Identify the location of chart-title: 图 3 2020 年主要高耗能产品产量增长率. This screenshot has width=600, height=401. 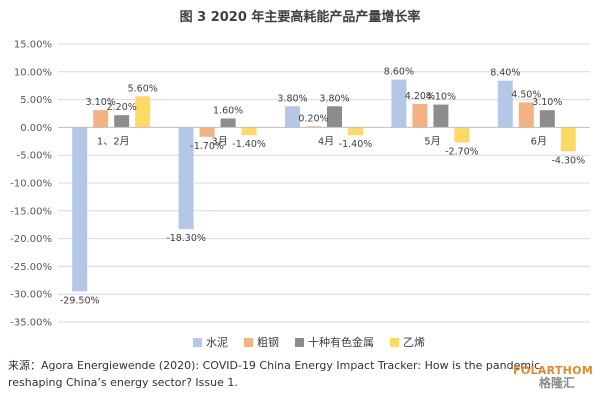
(300, 17).